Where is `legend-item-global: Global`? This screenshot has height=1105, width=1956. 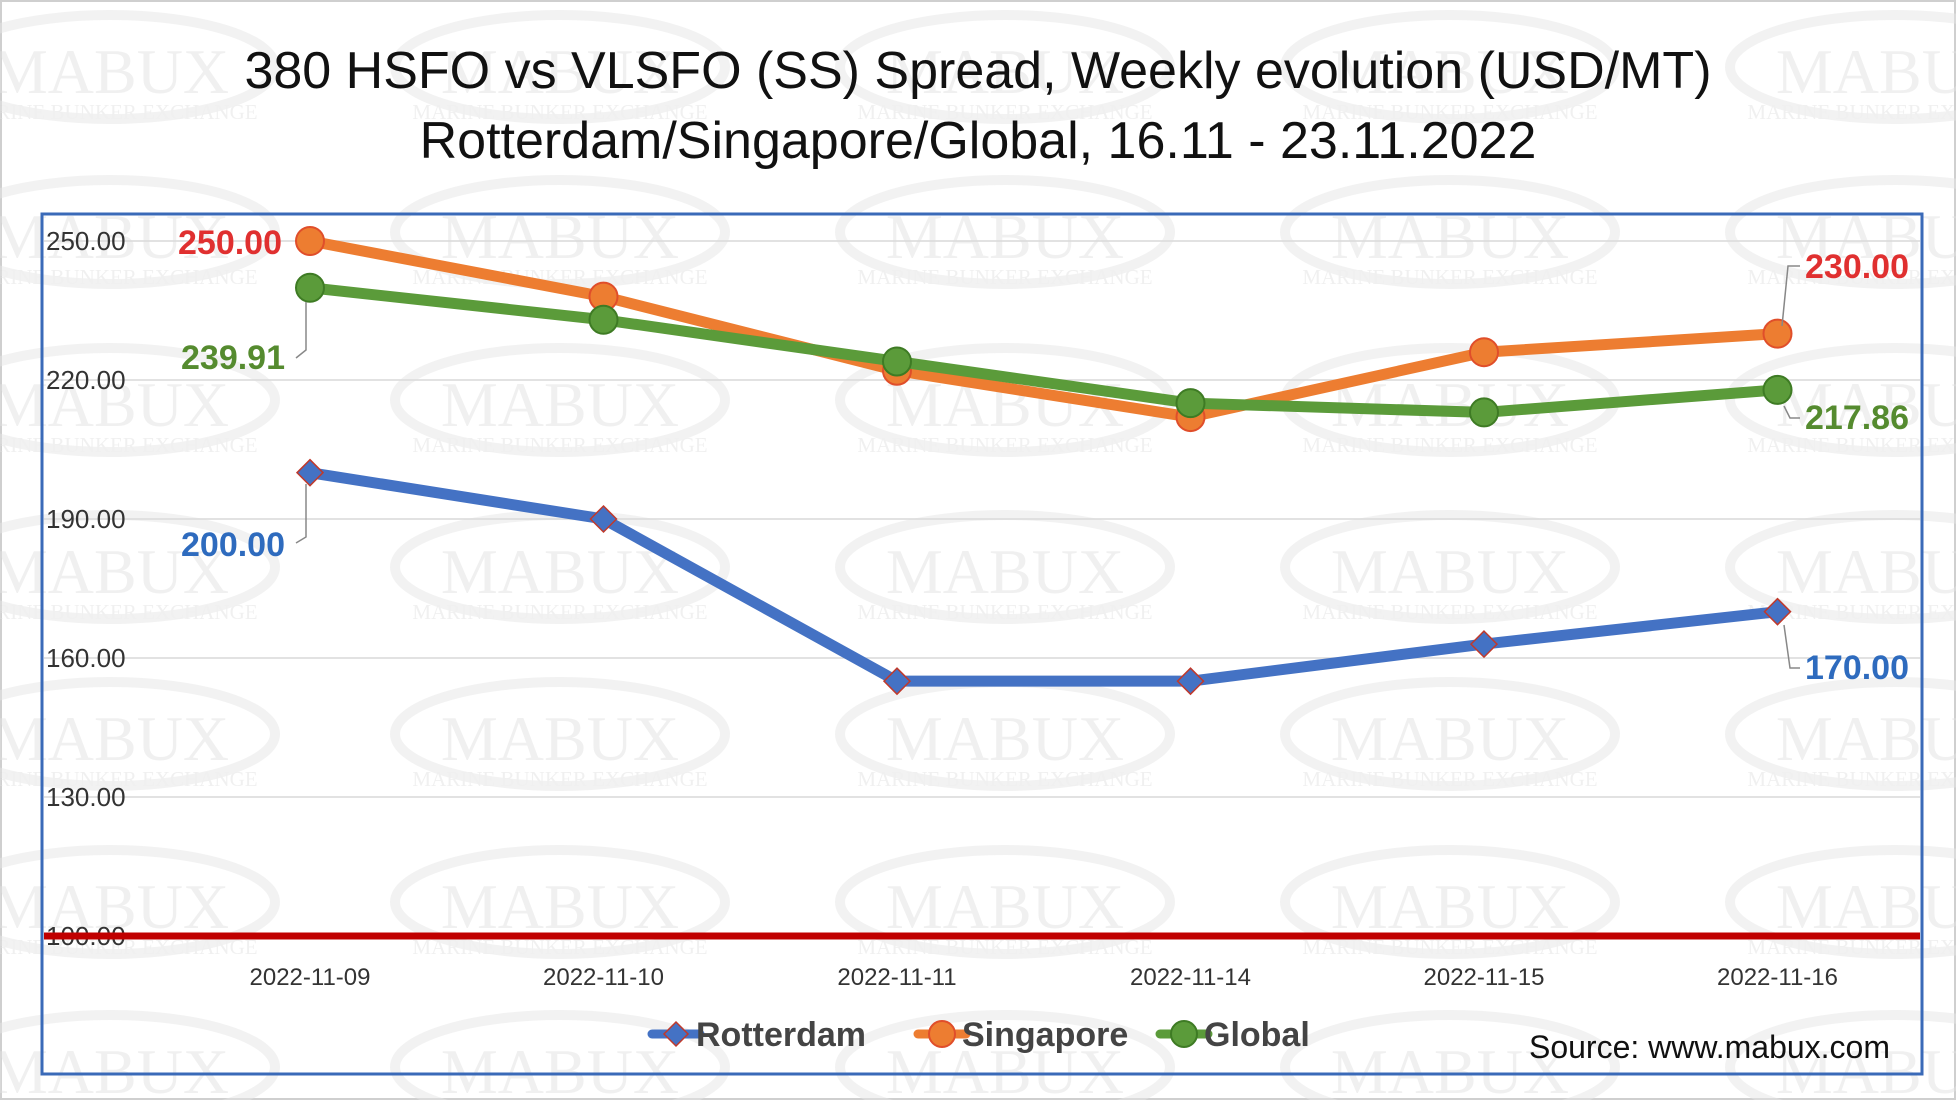
legend-item-global: Global is located at coordinates (1232, 1035).